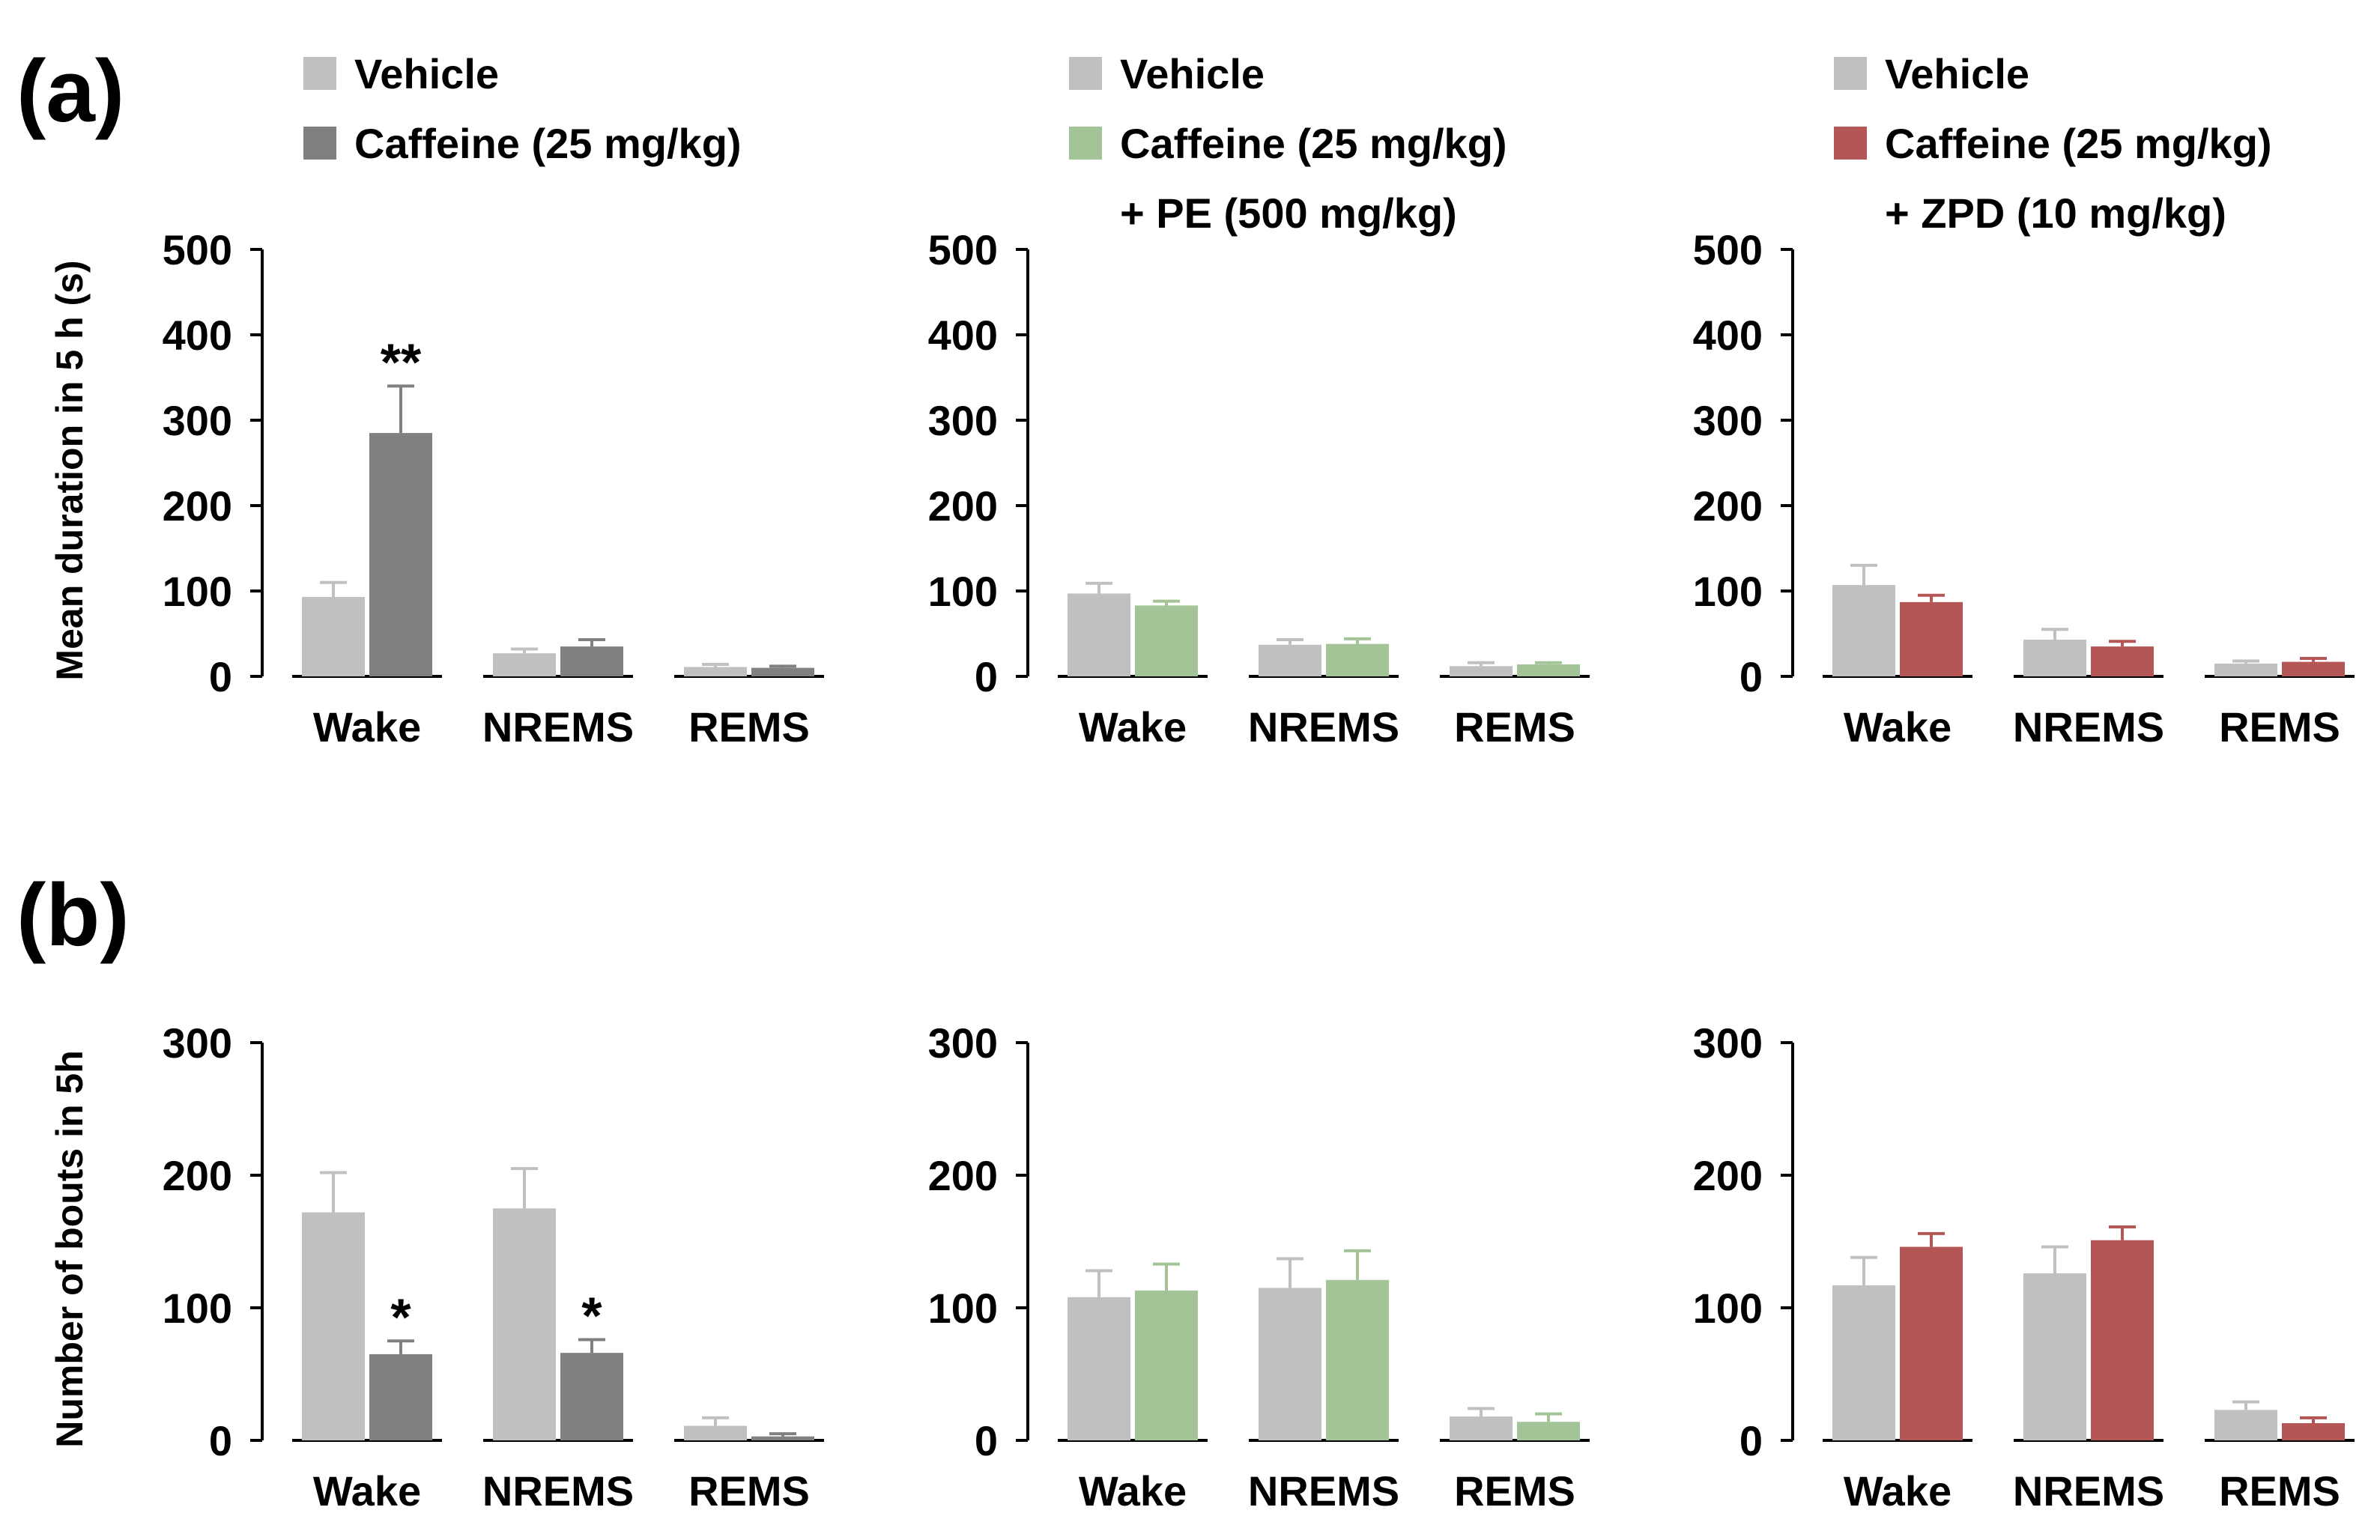  I want to click on significance-marker: **, so click(401, 362).